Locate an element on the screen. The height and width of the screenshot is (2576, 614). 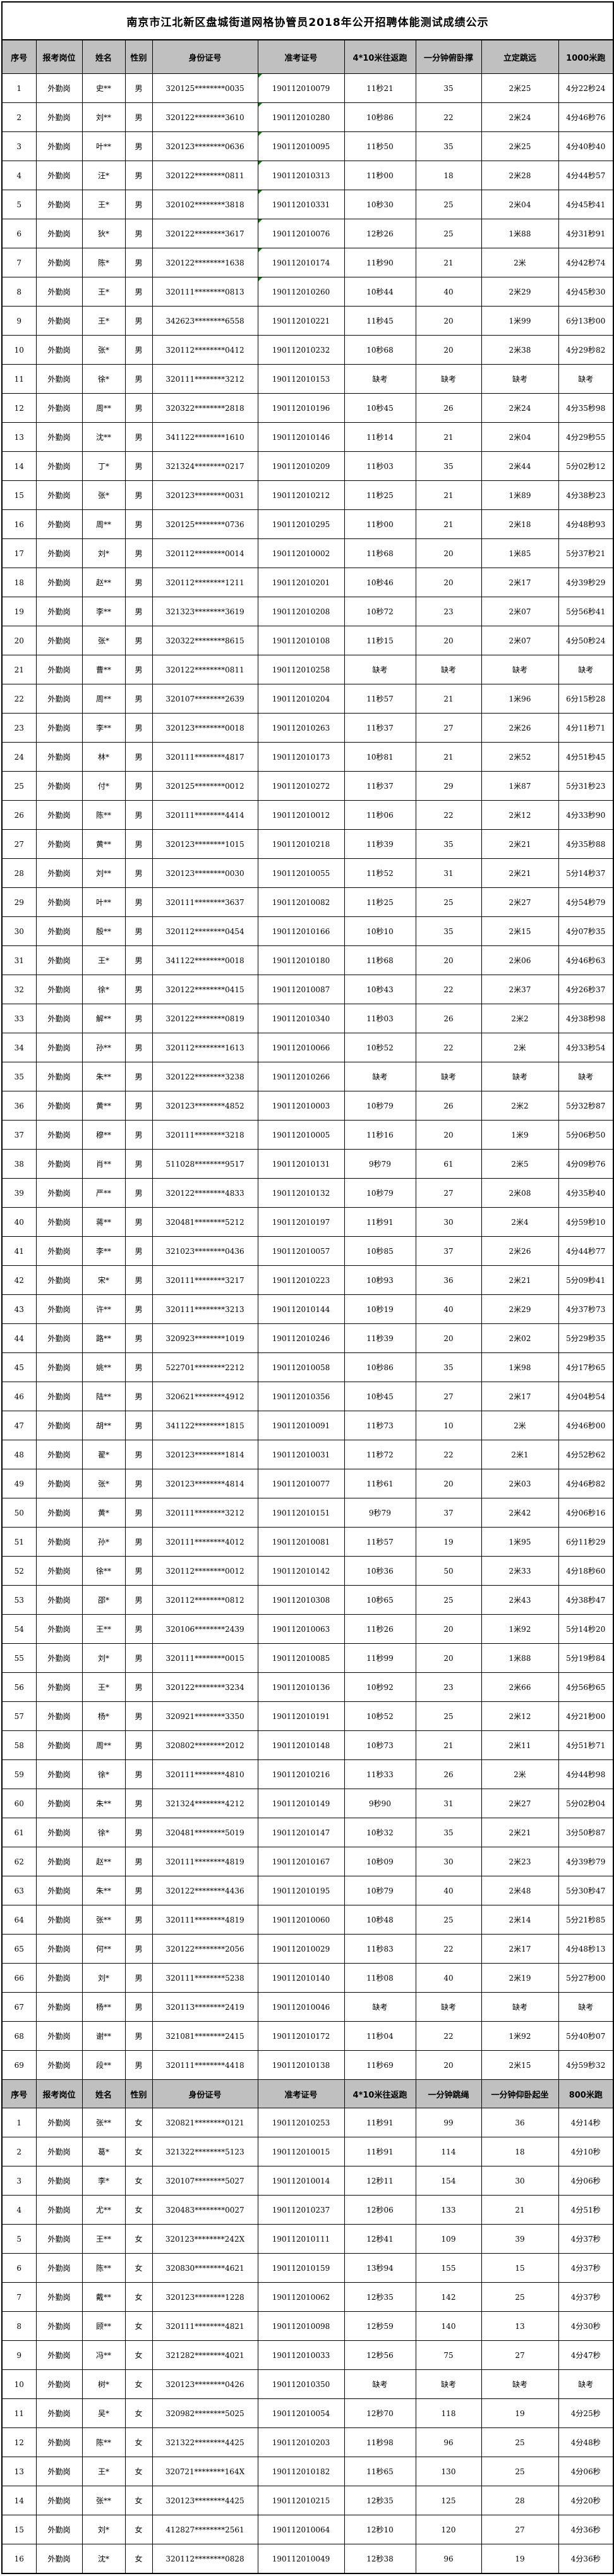
cell-index: 68 is located at coordinates (19, 2036).